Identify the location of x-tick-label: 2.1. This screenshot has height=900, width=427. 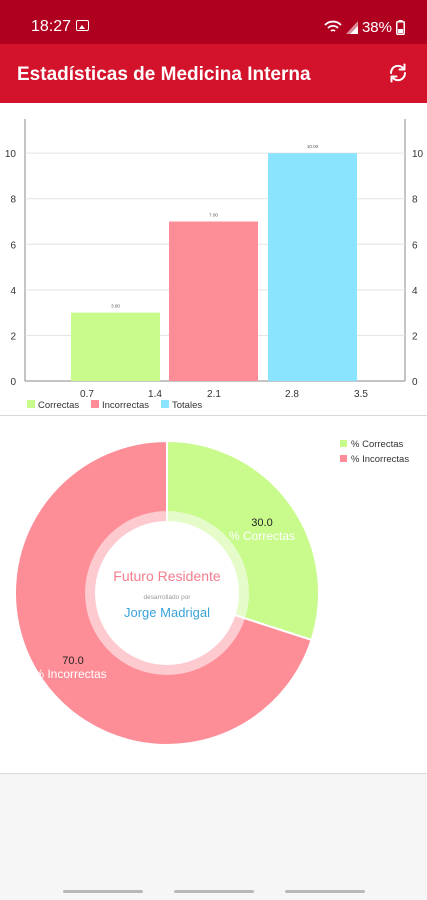
(214, 394).